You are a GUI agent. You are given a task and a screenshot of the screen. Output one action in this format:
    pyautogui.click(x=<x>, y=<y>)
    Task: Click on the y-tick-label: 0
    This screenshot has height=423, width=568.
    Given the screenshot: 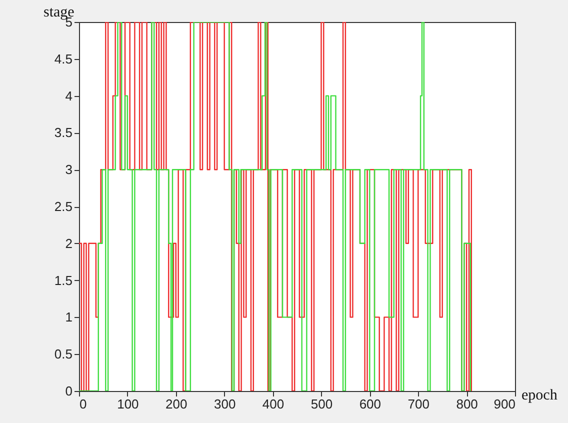 What is the action you would take?
    pyautogui.click(x=68, y=391)
    